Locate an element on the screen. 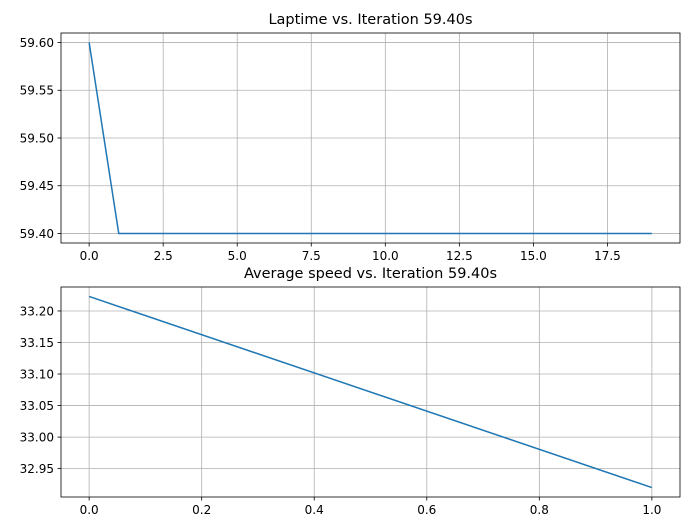  laptime-plot-ytick-label: 59.40 is located at coordinates (37, 234).